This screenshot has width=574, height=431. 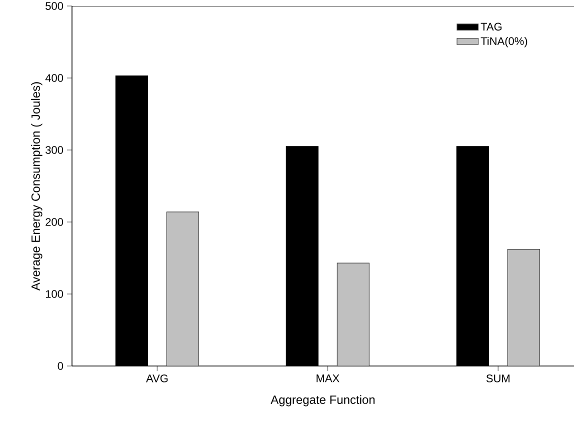 I want to click on y-tick-label: 300, so click(x=55, y=150).